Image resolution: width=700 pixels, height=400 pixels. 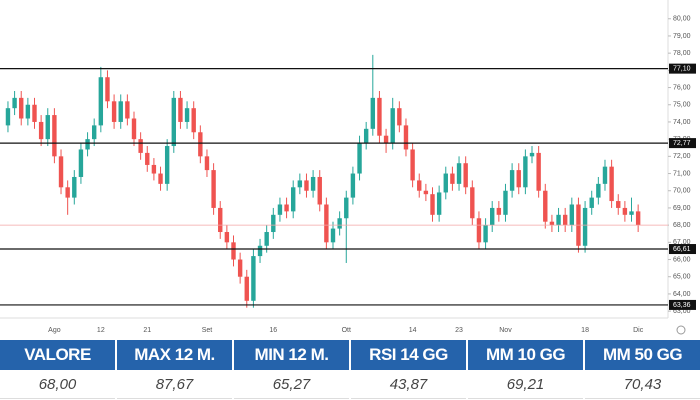 I want to click on y-tick-label: 78,00, so click(x=682, y=53).